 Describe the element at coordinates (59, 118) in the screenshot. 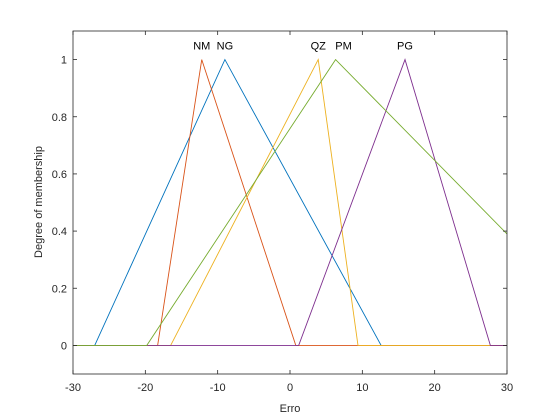

I see `y-tick-label: 0.8` at that location.